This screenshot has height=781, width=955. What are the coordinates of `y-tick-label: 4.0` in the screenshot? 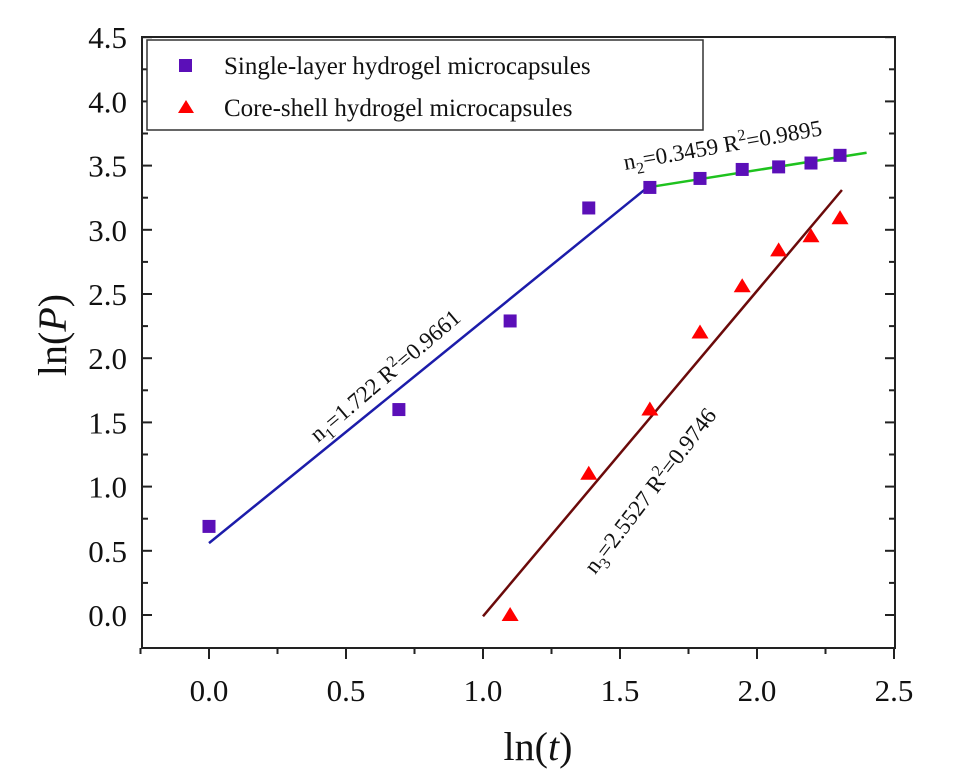 It's located at (107, 101).